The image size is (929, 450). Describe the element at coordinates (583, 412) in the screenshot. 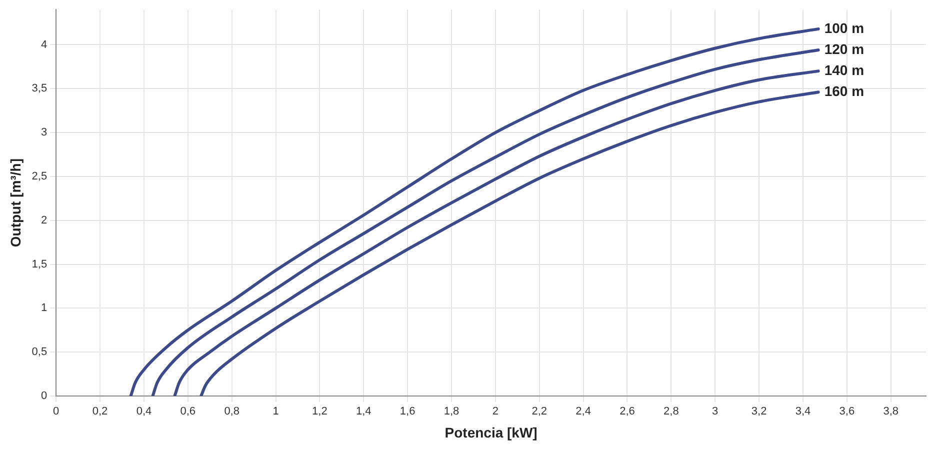

I see `x-tick-label: 2,4` at that location.